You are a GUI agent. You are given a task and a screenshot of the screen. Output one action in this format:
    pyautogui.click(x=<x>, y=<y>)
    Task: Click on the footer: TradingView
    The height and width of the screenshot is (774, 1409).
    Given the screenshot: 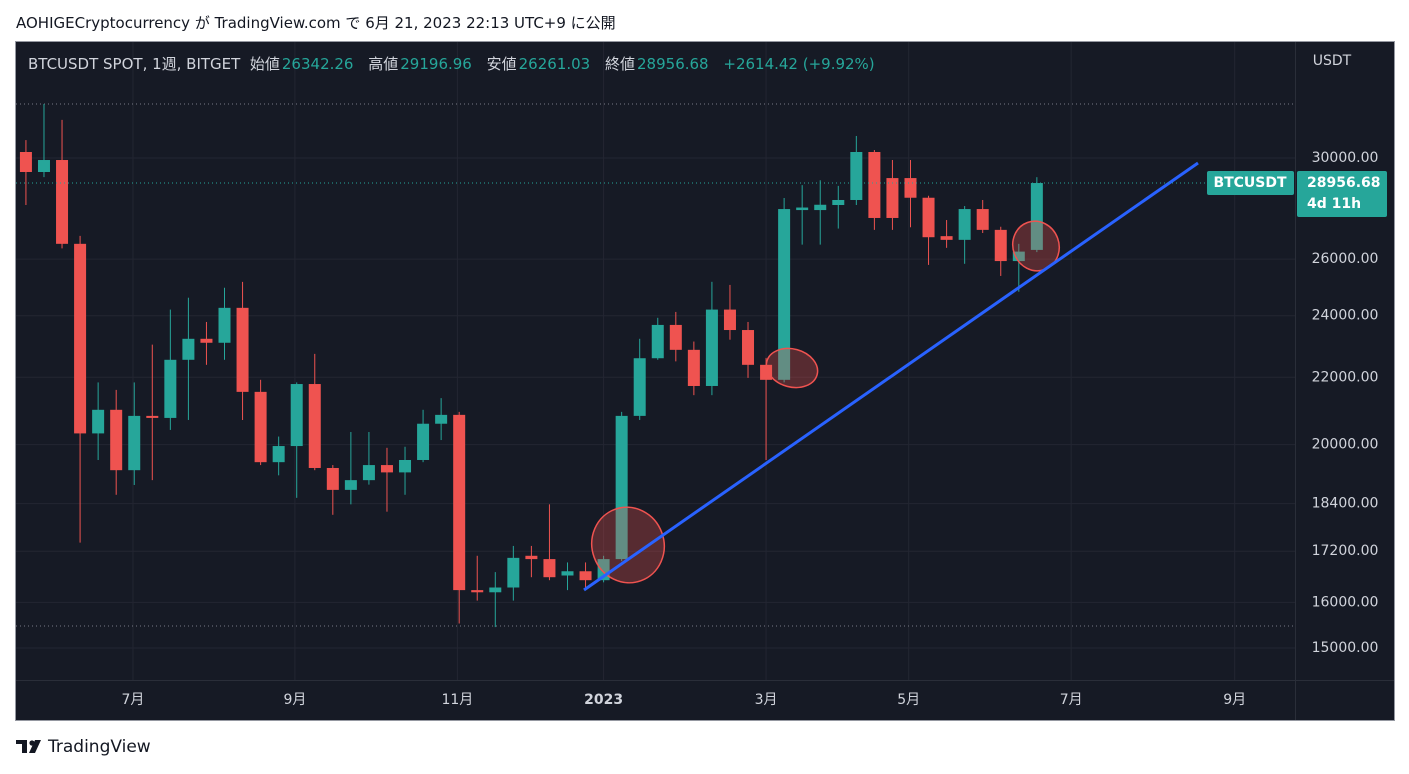 What is the action you would take?
    pyautogui.click(x=83, y=747)
    